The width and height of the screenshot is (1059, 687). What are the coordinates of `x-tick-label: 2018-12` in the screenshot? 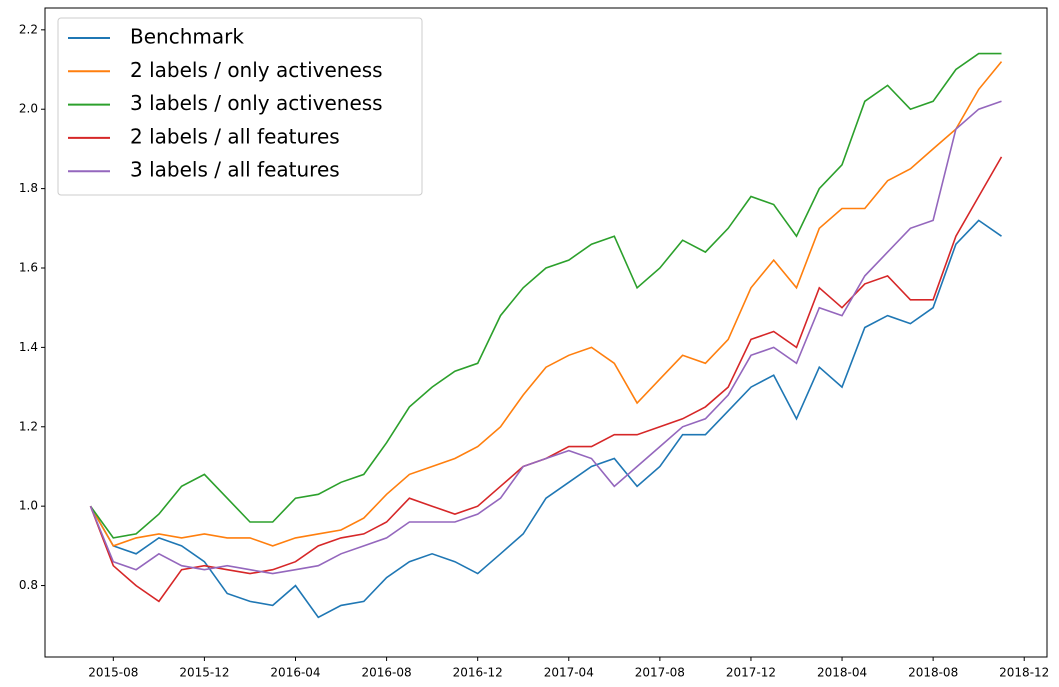 It's located at (1024, 673).